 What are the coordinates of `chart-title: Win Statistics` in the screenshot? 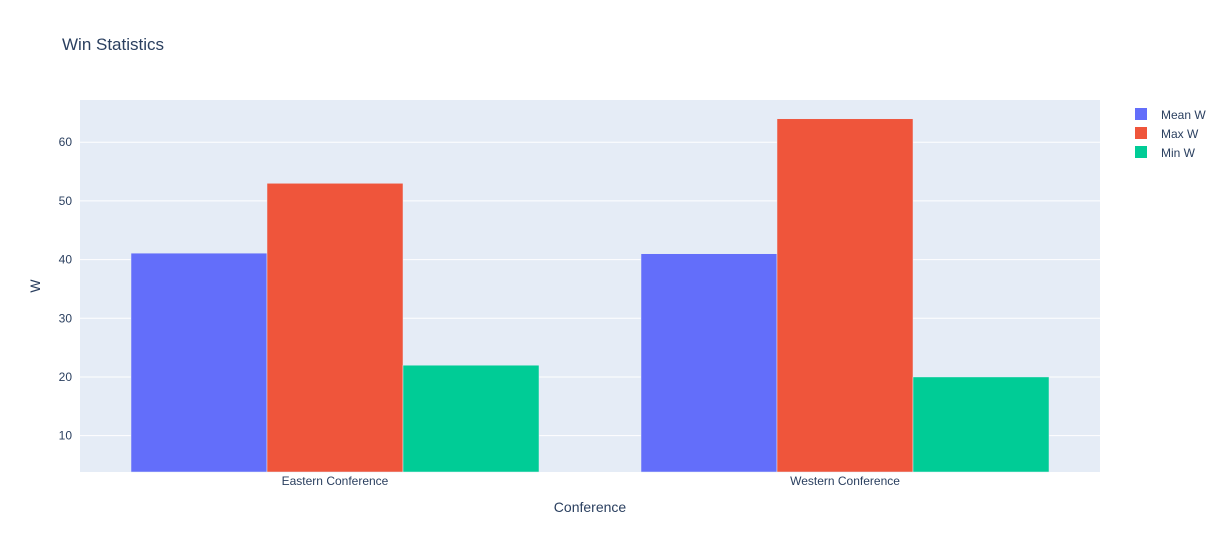 It's located at (113, 44).